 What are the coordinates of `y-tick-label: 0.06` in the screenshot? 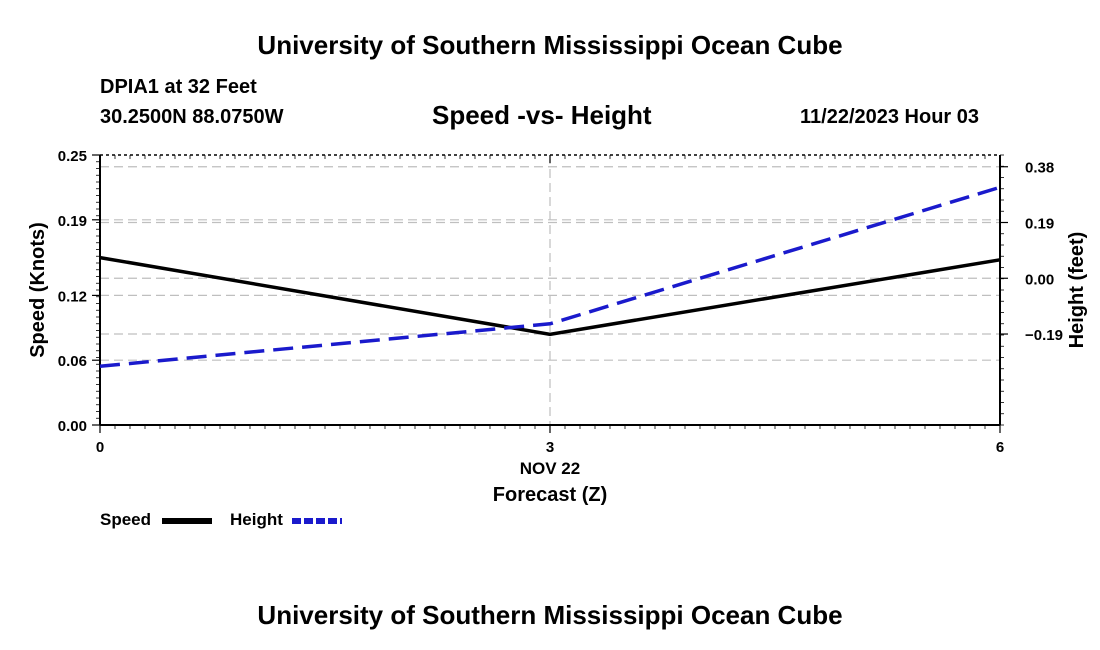 It's located at (72, 361).